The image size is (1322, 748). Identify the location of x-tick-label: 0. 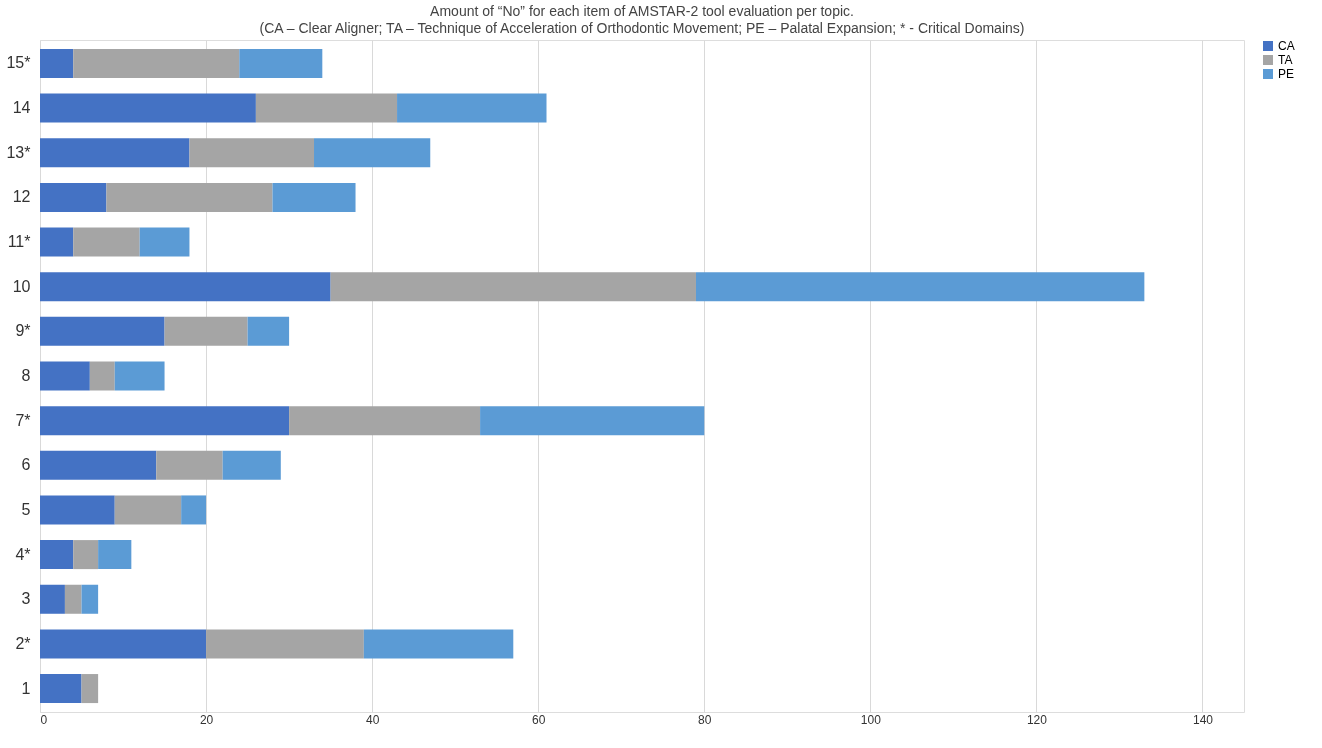
(44, 719).